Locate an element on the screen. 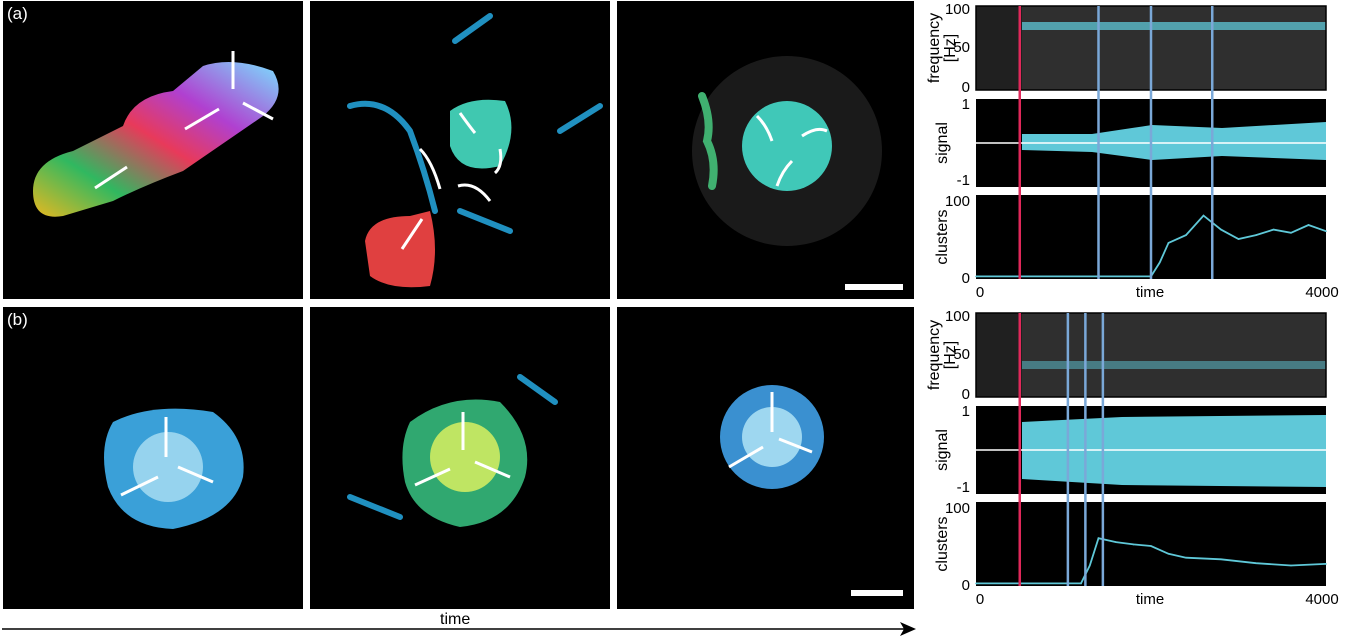 The image size is (1362, 641). row-b-event-markers is located at coordinates (1061, 449).